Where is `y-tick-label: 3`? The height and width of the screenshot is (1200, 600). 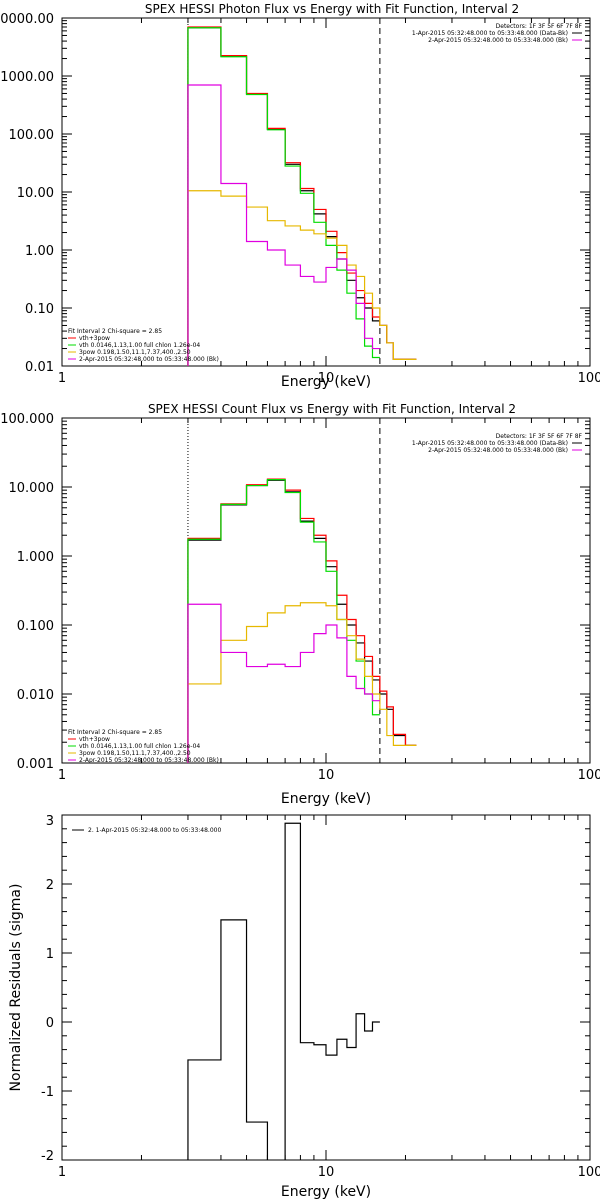
y-tick-label: 3 is located at coordinates (50, 821).